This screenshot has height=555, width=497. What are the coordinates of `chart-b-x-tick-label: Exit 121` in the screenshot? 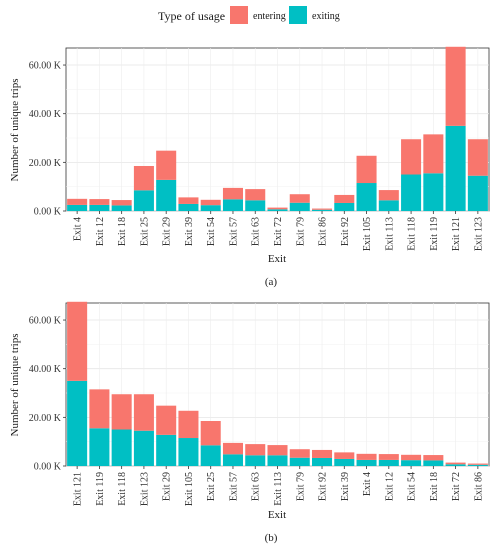 It's located at (78, 489).